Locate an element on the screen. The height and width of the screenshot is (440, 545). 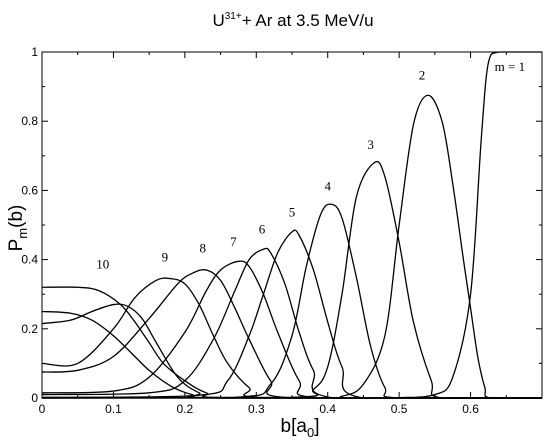
curve-label: m = 1 is located at coordinates (510, 66).